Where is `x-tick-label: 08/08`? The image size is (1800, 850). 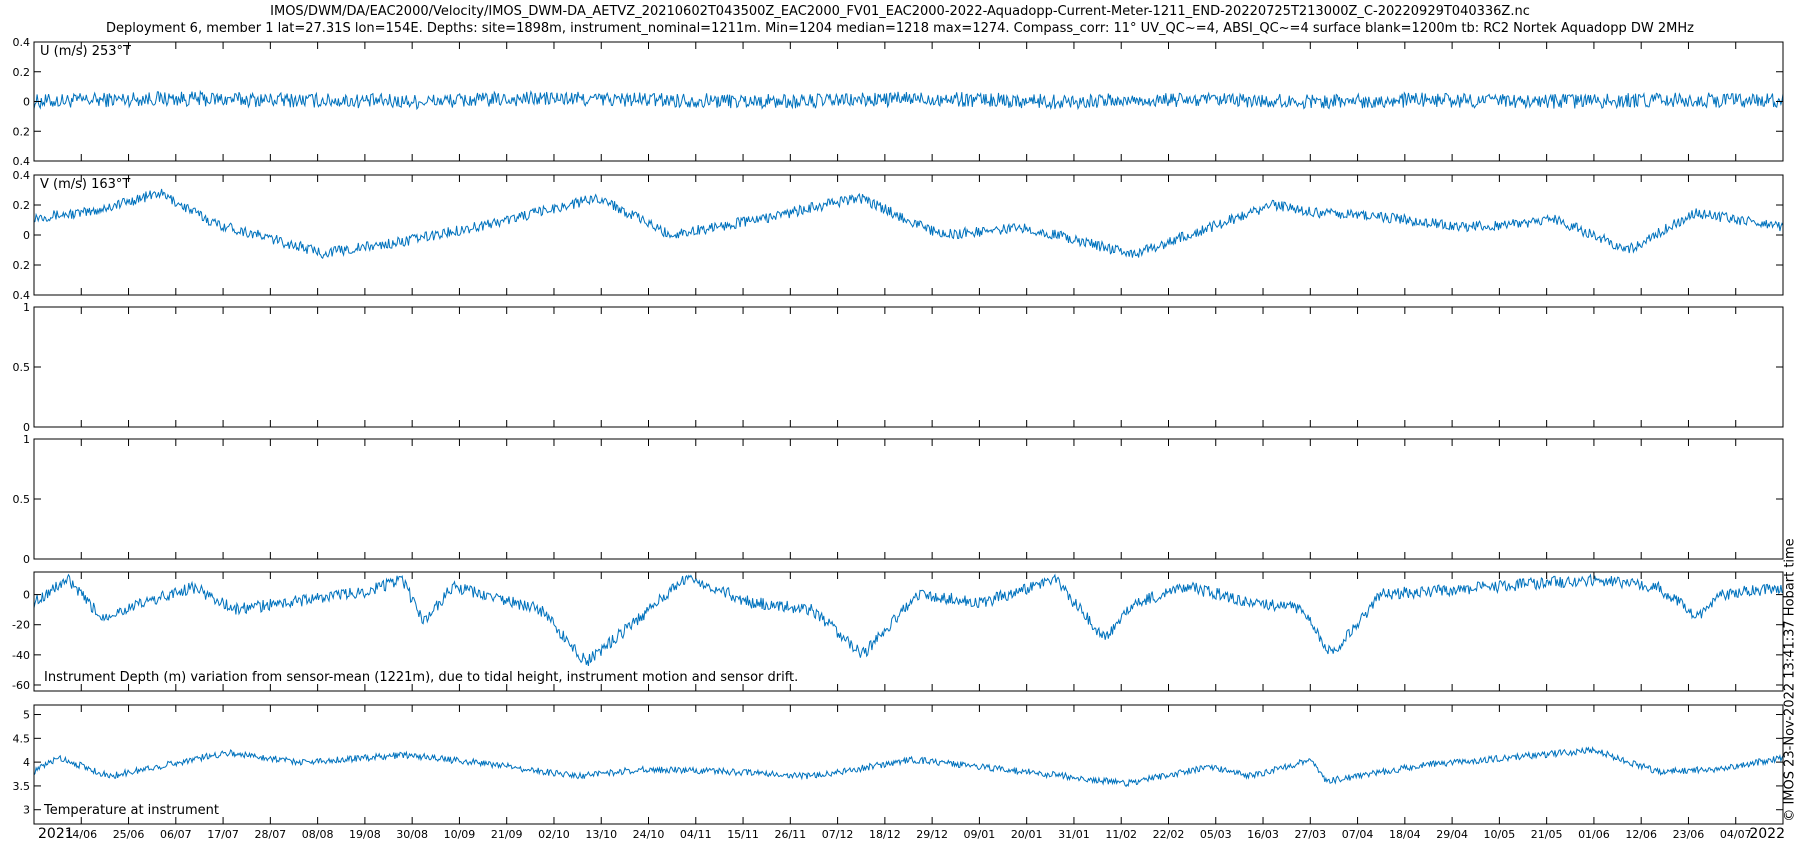 x-tick-label: 08/08 is located at coordinates (318, 834).